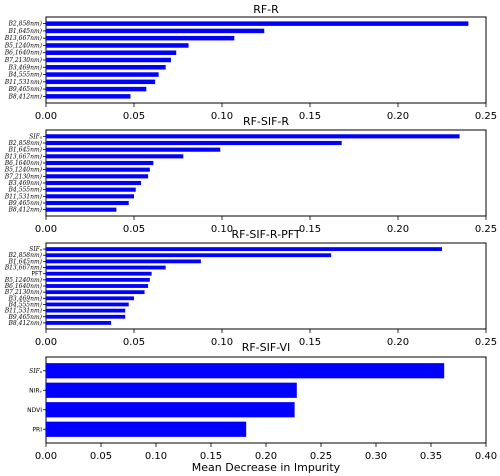 Image resolution: width=500 pixels, height=476 pixels. Describe the element at coordinates (486, 456) in the screenshot. I see `x-tick-label: 0.40` at that location.